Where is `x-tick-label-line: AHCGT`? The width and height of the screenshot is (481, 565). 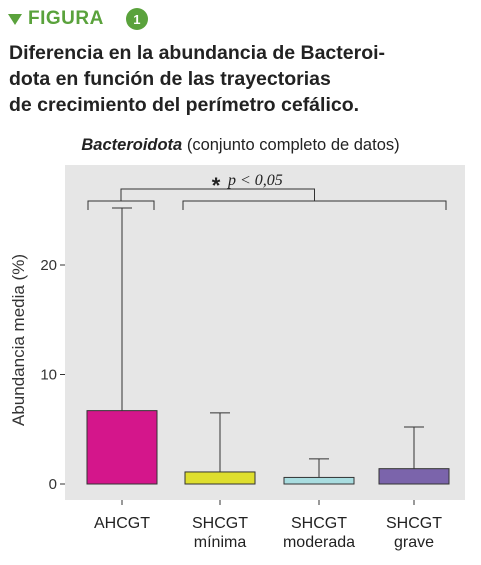
x-tick-label-line: AHCGT is located at coordinates (122, 523).